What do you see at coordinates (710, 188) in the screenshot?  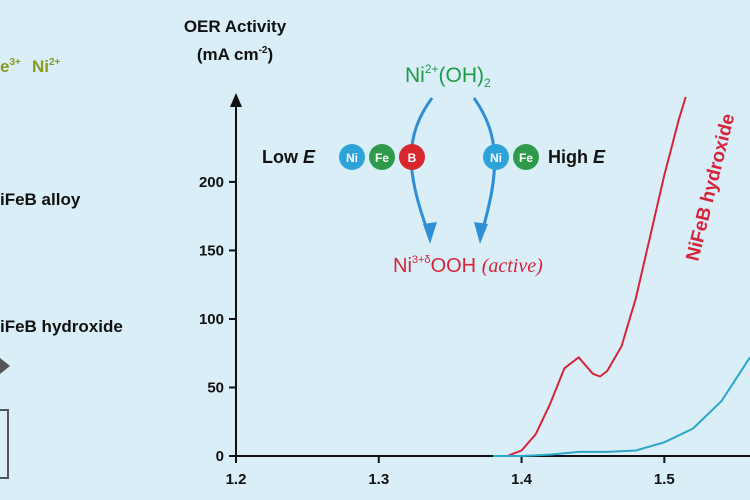 I see `annotation-nifeb-hydroxide: NiFeB hydroxide` at bounding box center [710, 188].